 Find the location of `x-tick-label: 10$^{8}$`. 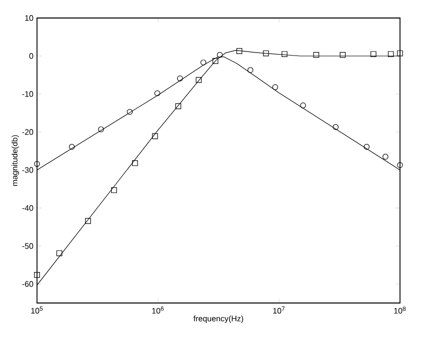

x-tick-label: 10$^{8}$ is located at coordinates (400, 310).